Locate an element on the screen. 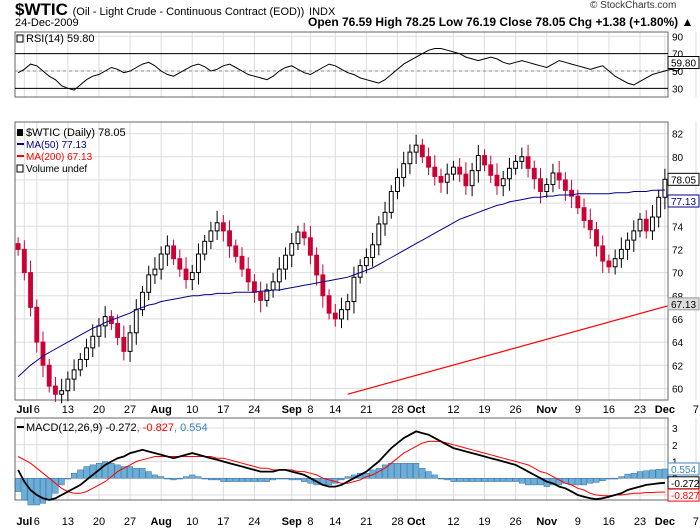 The height and width of the screenshot is (530, 700). macd-signal-value: -0.827 is located at coordinates (685, 496).